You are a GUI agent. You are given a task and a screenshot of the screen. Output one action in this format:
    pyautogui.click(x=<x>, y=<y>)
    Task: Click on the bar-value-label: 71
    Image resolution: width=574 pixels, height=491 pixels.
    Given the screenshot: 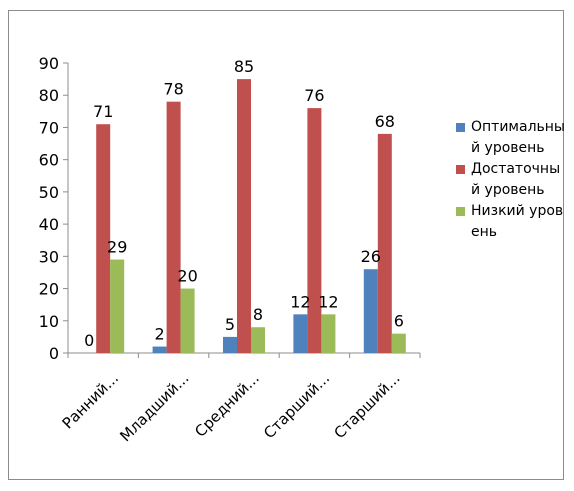 What is the action you would take?
    pyautogui.click(x=103, y=111)
    